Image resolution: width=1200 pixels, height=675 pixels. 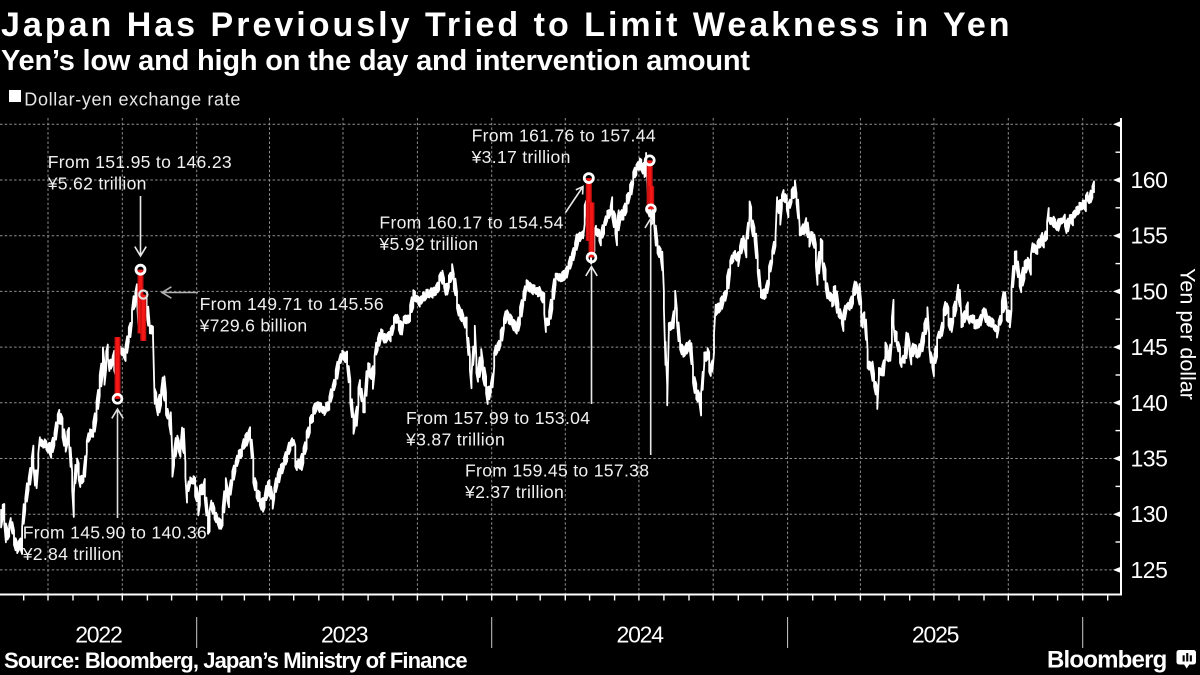 What do you see at coordinates (564, 135) in the screenshot?
I see `svg-text: From 161.76 to 157.44` at bounding box center [564, 135].